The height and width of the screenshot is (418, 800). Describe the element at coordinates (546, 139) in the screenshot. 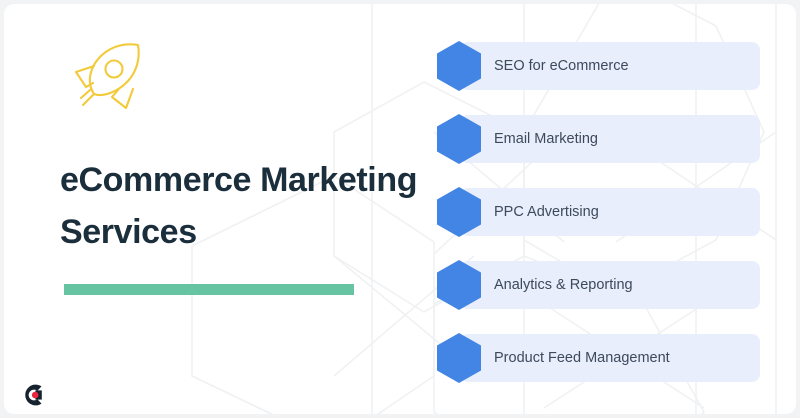

I see `service-label: Email Marketing` at that location.